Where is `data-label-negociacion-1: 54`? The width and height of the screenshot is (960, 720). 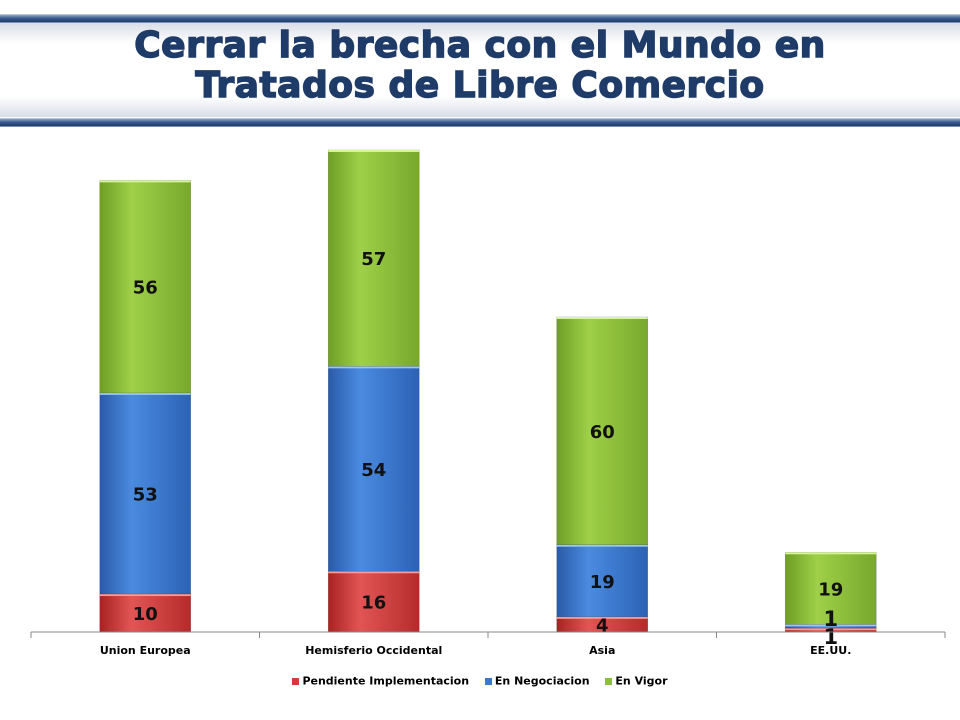
data-label-negociacion-1: 54 is located at coordinates (373, 470).